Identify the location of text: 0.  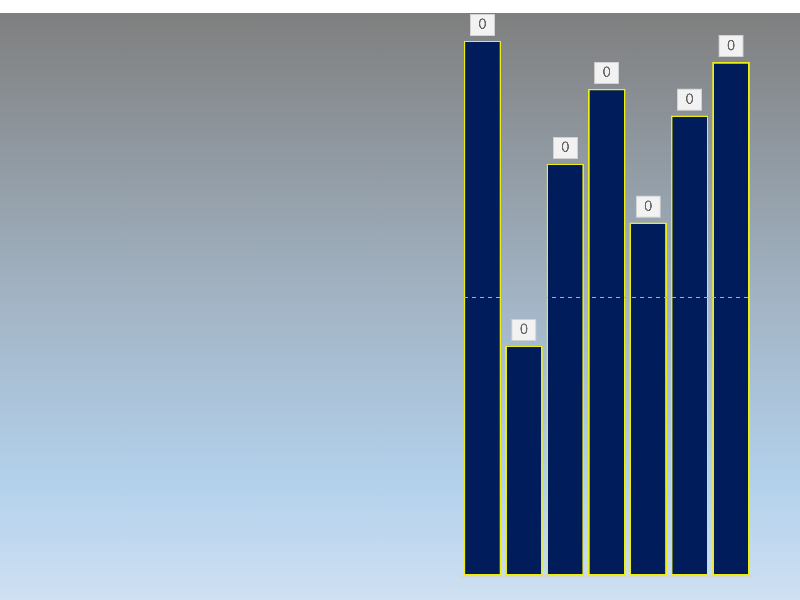
(483, 25).